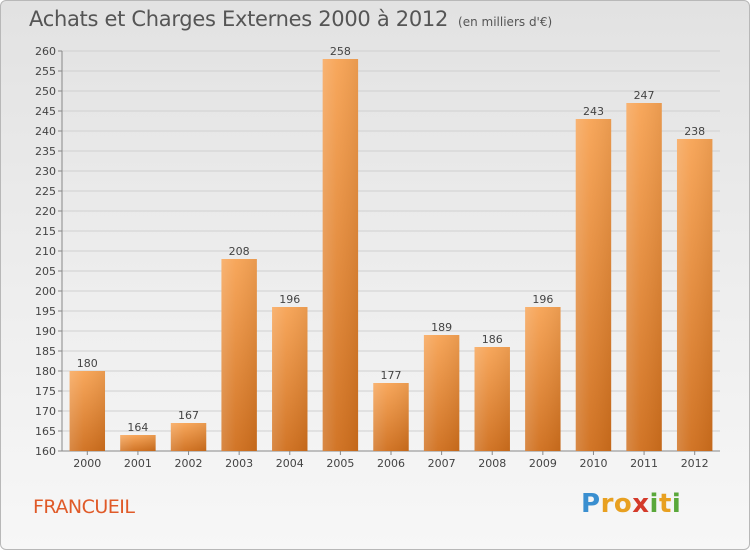 The image size is (750, 550). What do you see at coordinates (593, 111) in the screenshot?
I see `data-label-2010: 243` at bounding box center [593, 111].